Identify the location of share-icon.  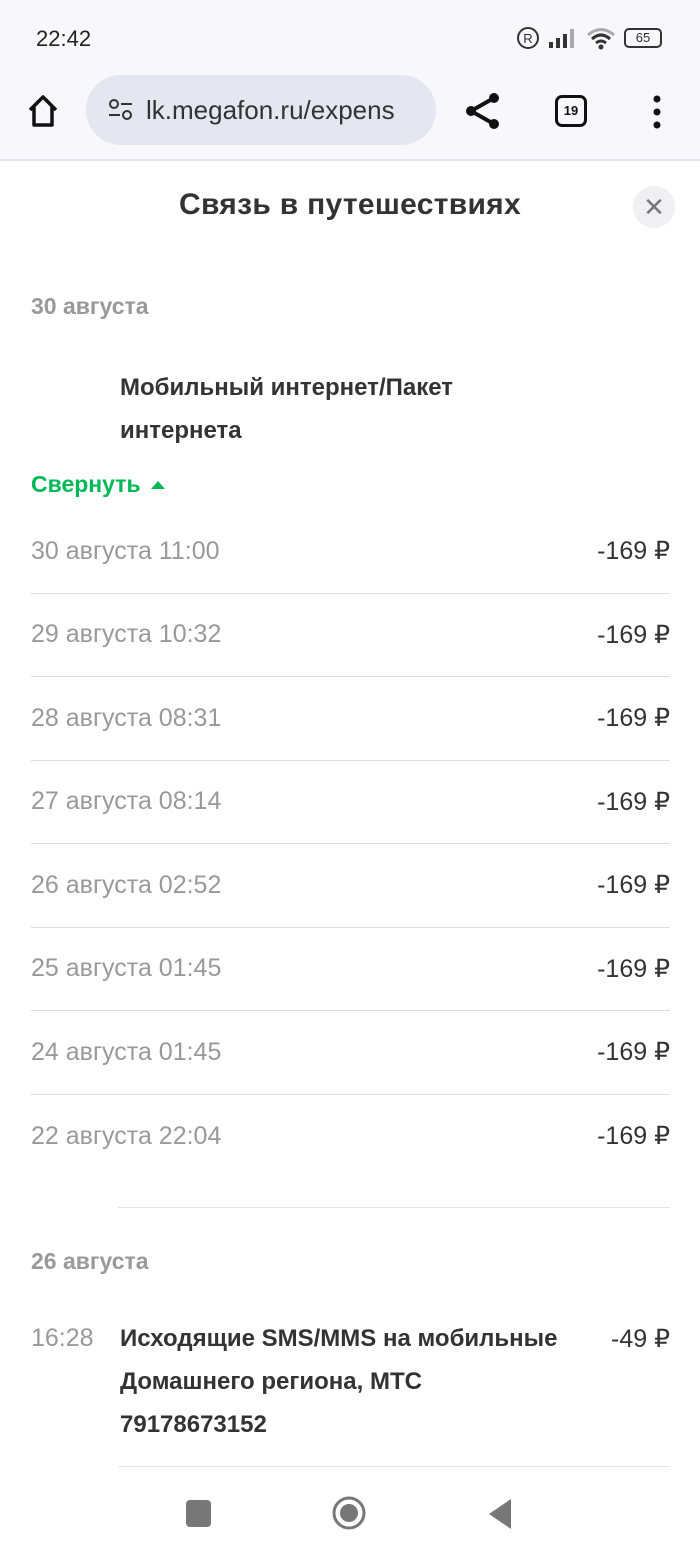
(483, 111).